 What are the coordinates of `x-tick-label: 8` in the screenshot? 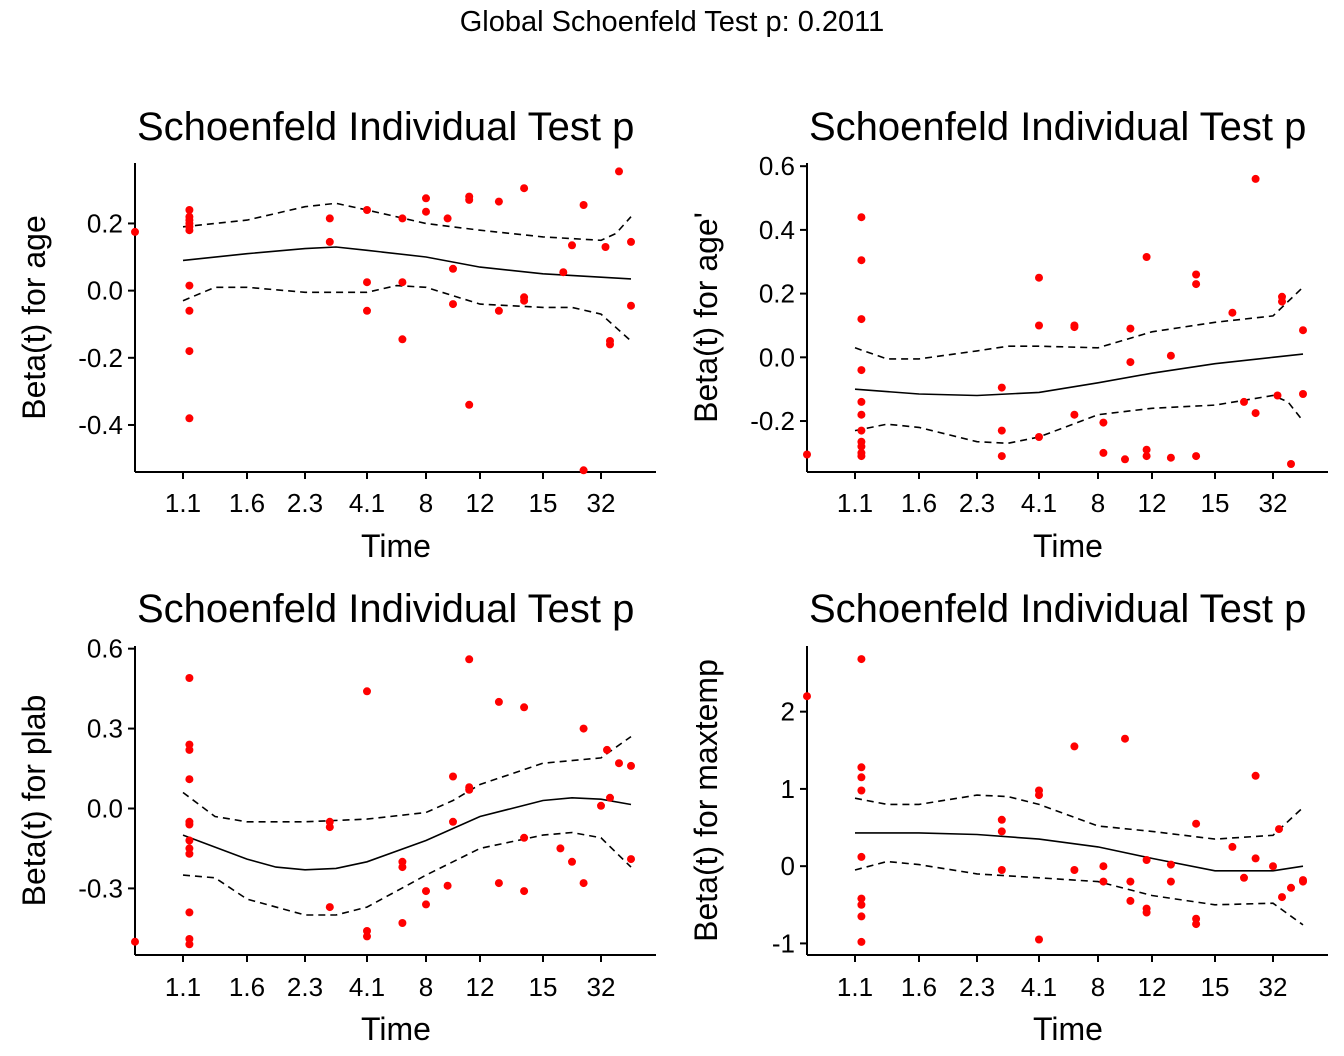 It's located at (426, 987).